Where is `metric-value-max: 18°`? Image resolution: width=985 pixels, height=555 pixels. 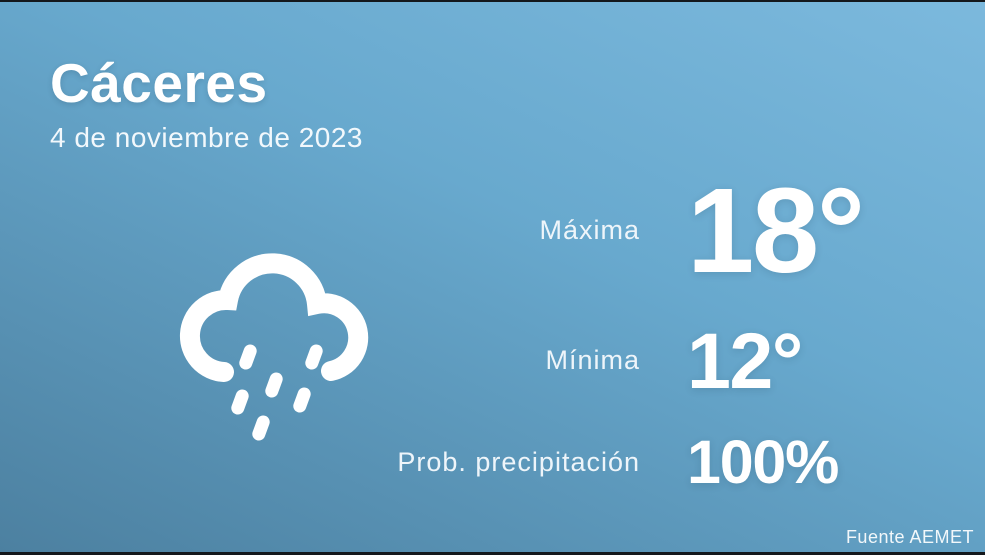 metric-value-max: 18° is located at coordinates (776, 229).